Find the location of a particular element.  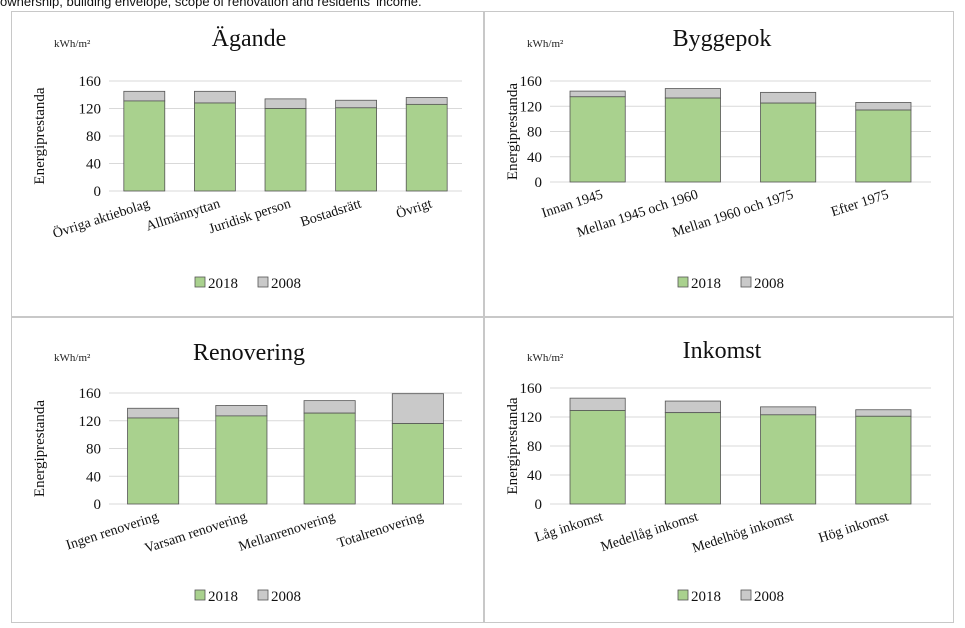

bar-2008-mellan-1945-och-1960 is located at coordinates (692, 93).